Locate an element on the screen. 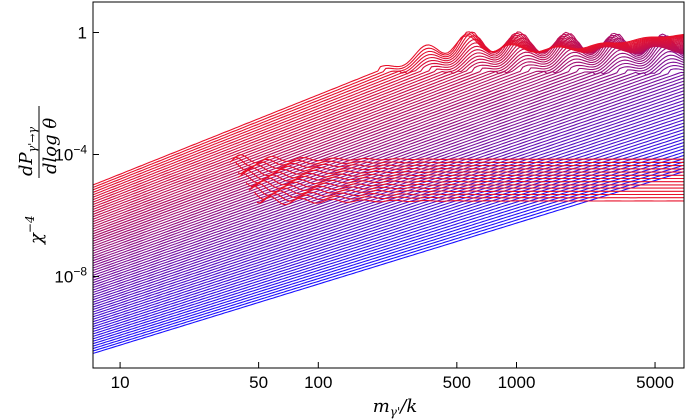 The width and height of the screenshot is (687, 419). x-tick-label: 5000 is located at coordinates (655, 382).